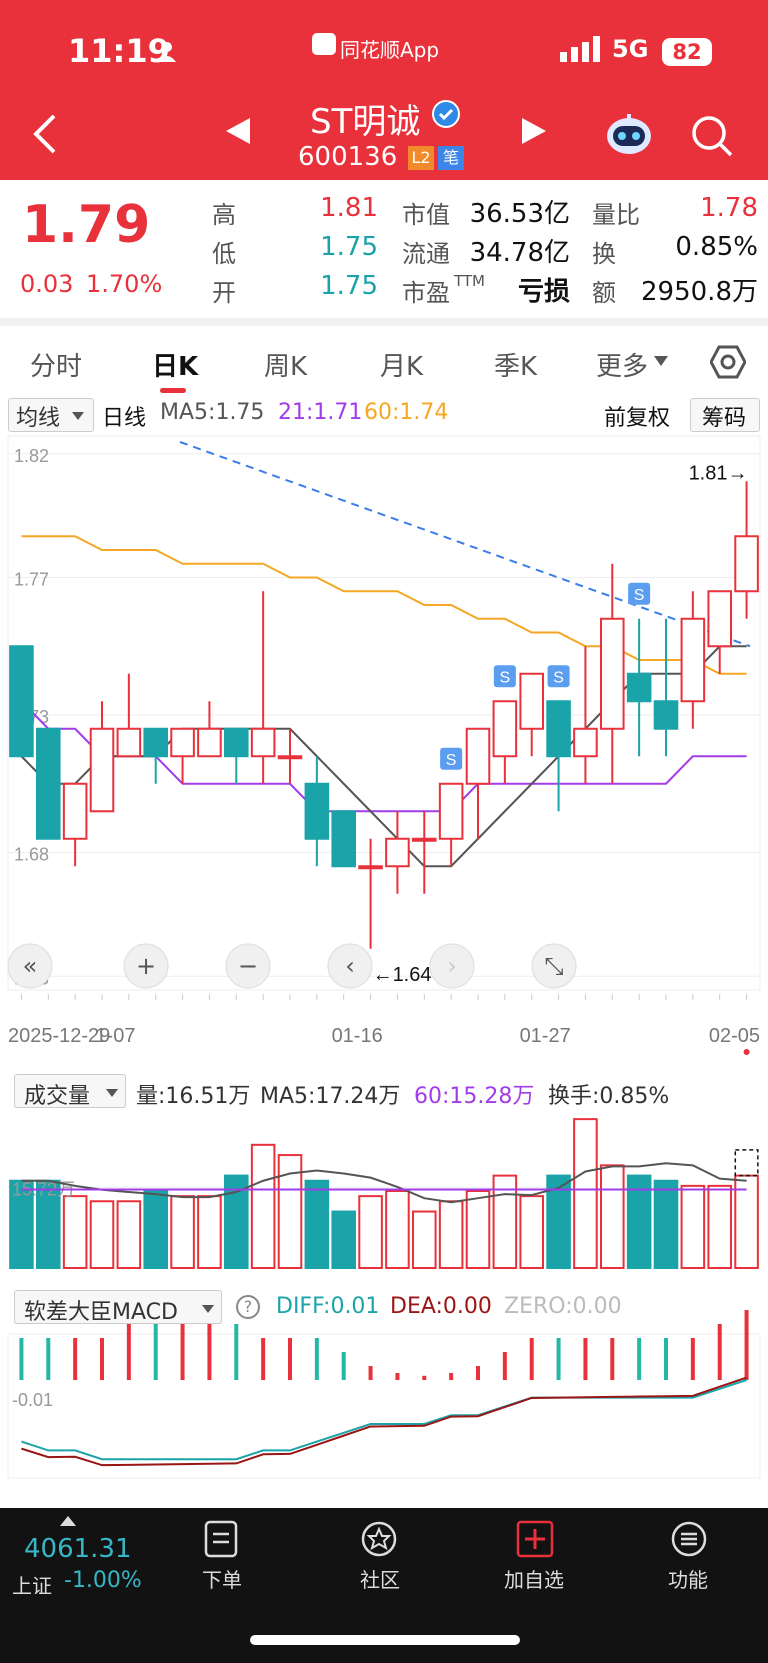  Describe the element at coordinates (365, 122) in the screenshot. I see `stock-name: ST明诚` at that location.